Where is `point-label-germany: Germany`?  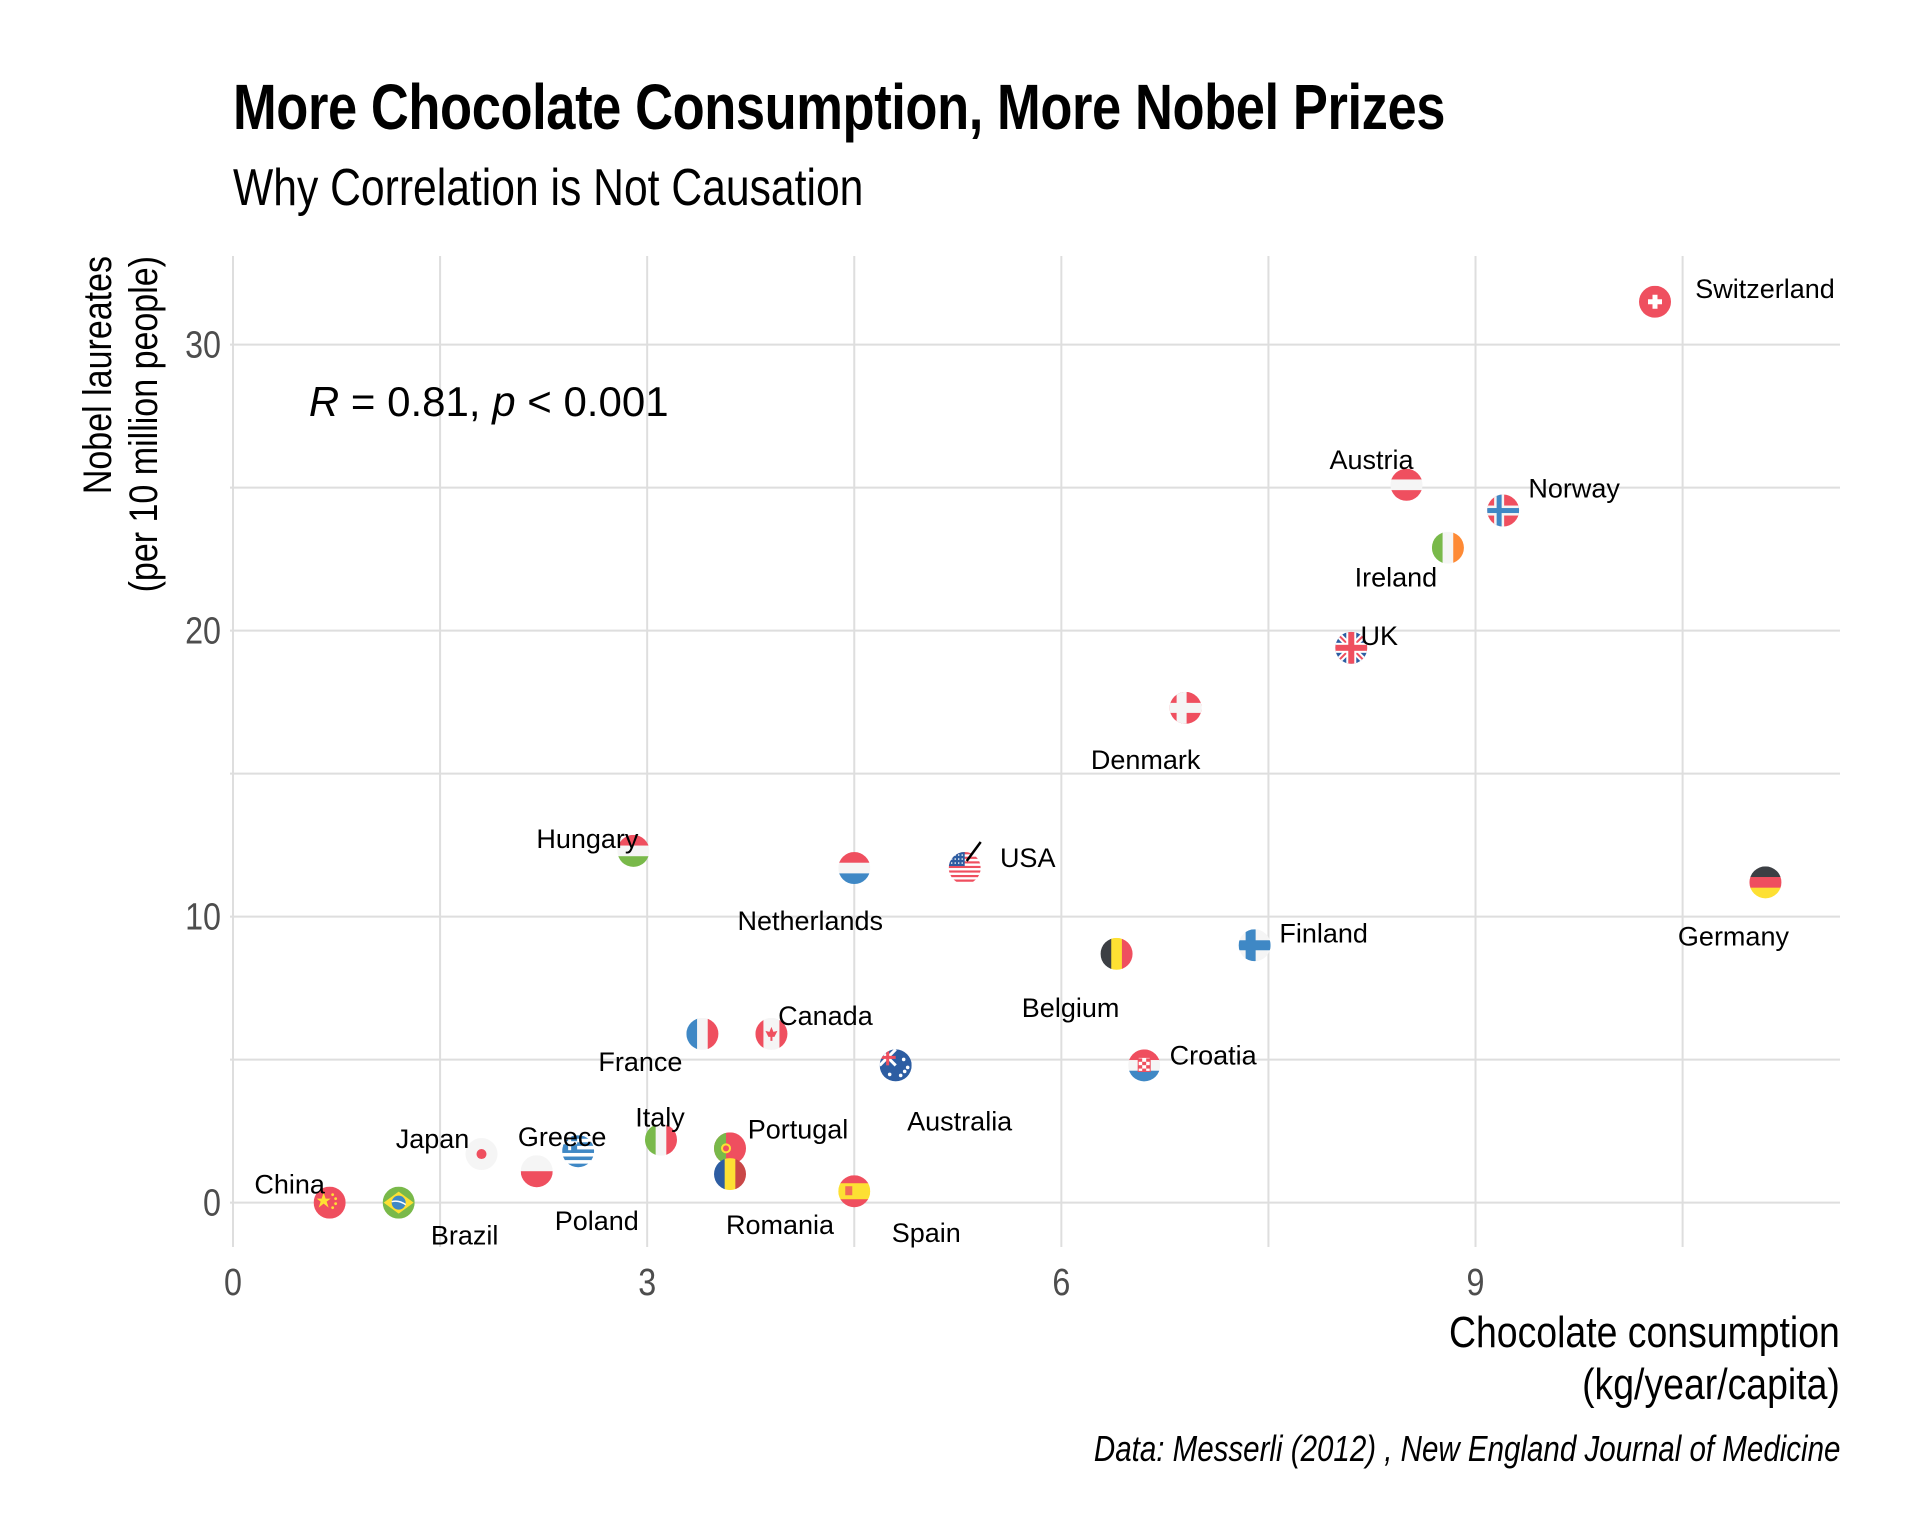 point-label-germany: Germany is located at coordinates (1734, 936).